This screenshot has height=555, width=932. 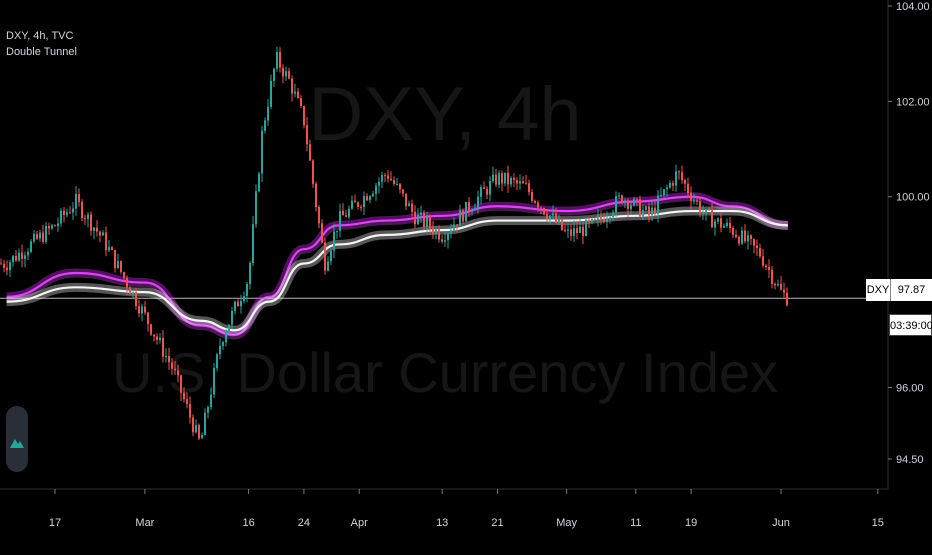 What do you see at coordinates (41, 52) in the screenshot?
I see `indicator-legend: Double Tunnel` at bounding box center [41, 52].